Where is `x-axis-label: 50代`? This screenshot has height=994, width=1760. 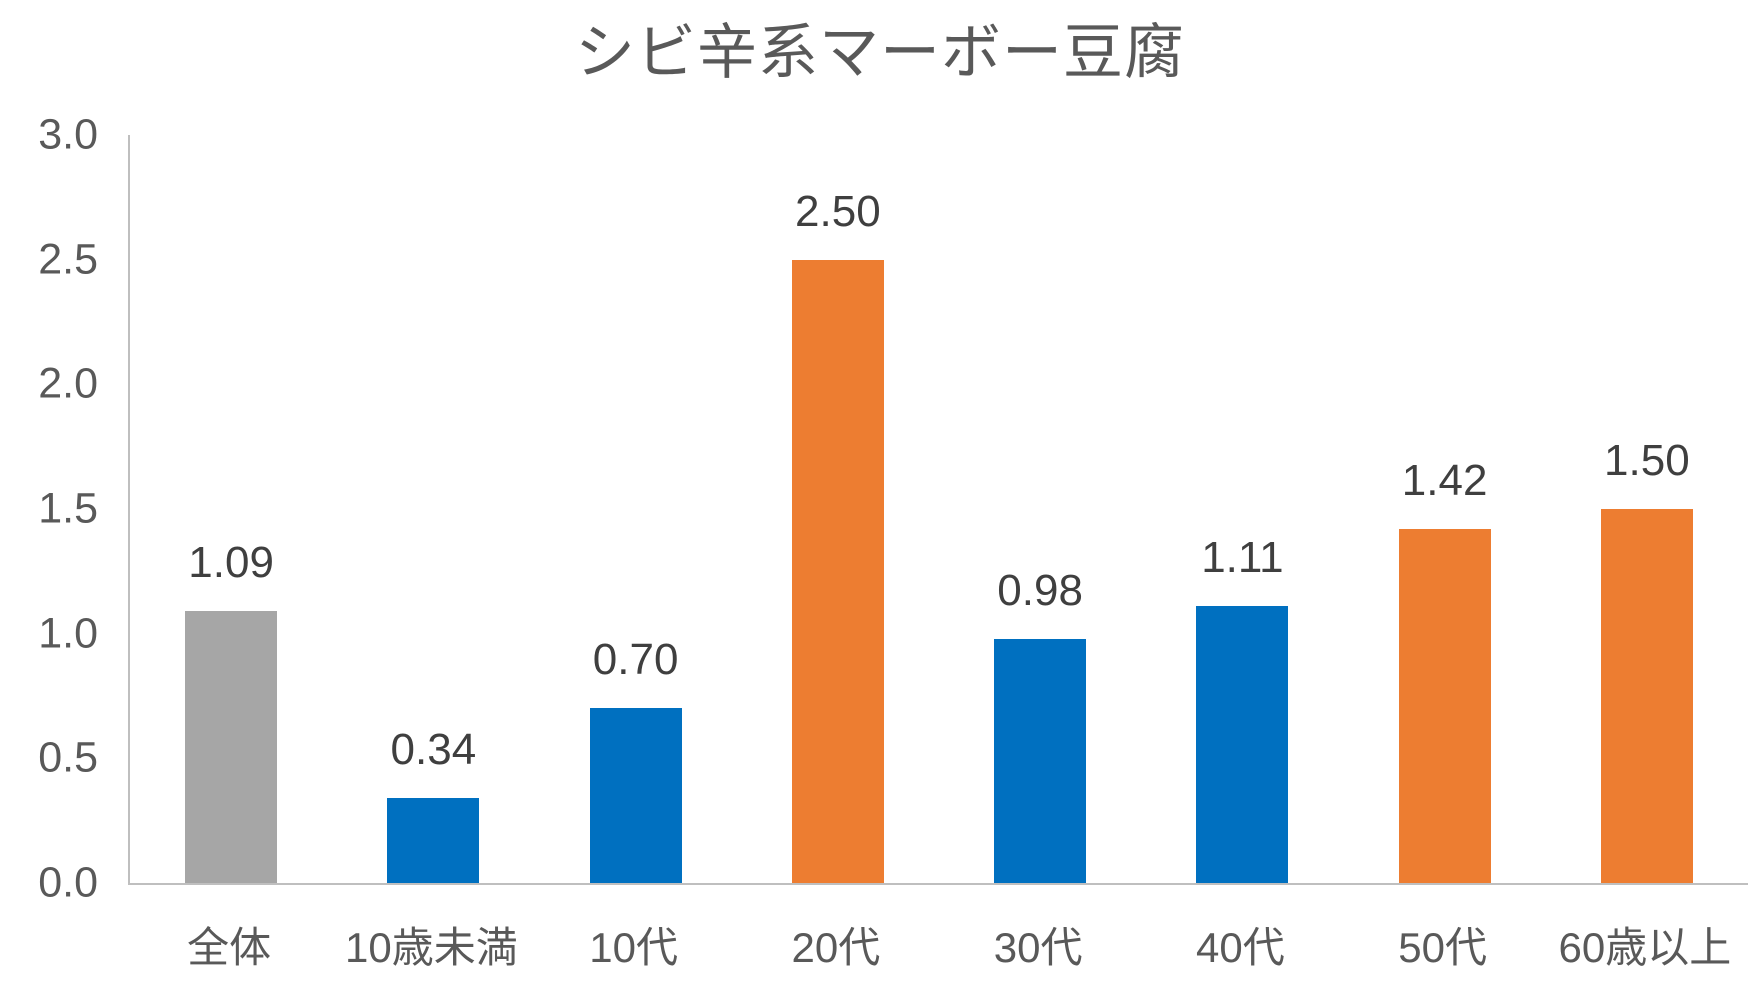 x-axis-label: 50代 is located at coordinates (1442, 947).